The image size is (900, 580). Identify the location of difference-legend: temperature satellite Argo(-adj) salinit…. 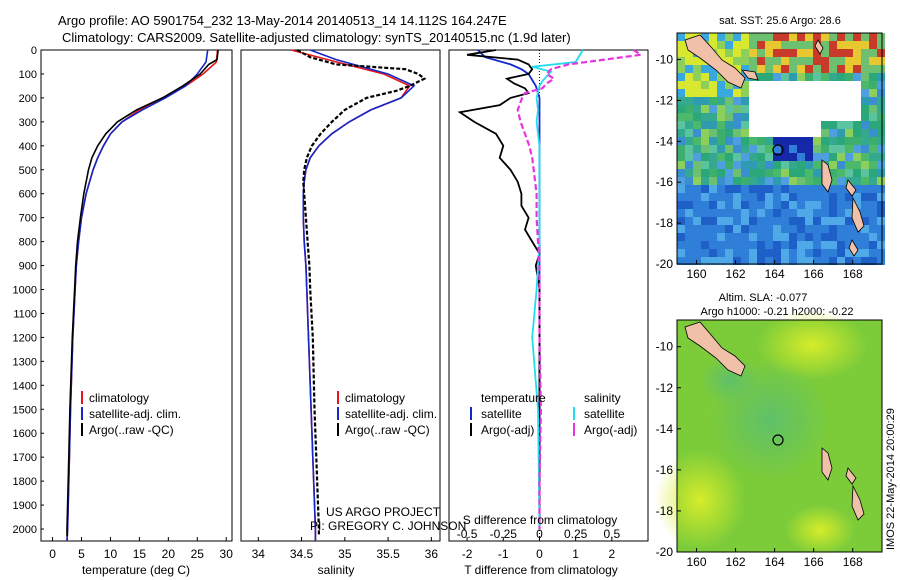
(553, 414).